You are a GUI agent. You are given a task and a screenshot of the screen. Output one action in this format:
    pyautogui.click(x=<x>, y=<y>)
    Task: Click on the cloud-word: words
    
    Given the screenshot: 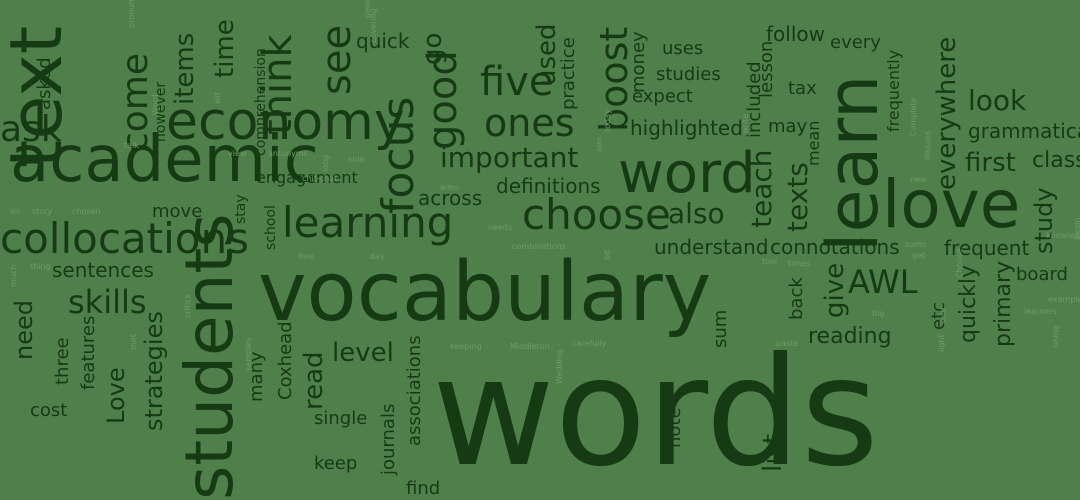 What is the action you would take?
    pyautogui.click(x=655, y=413)
    